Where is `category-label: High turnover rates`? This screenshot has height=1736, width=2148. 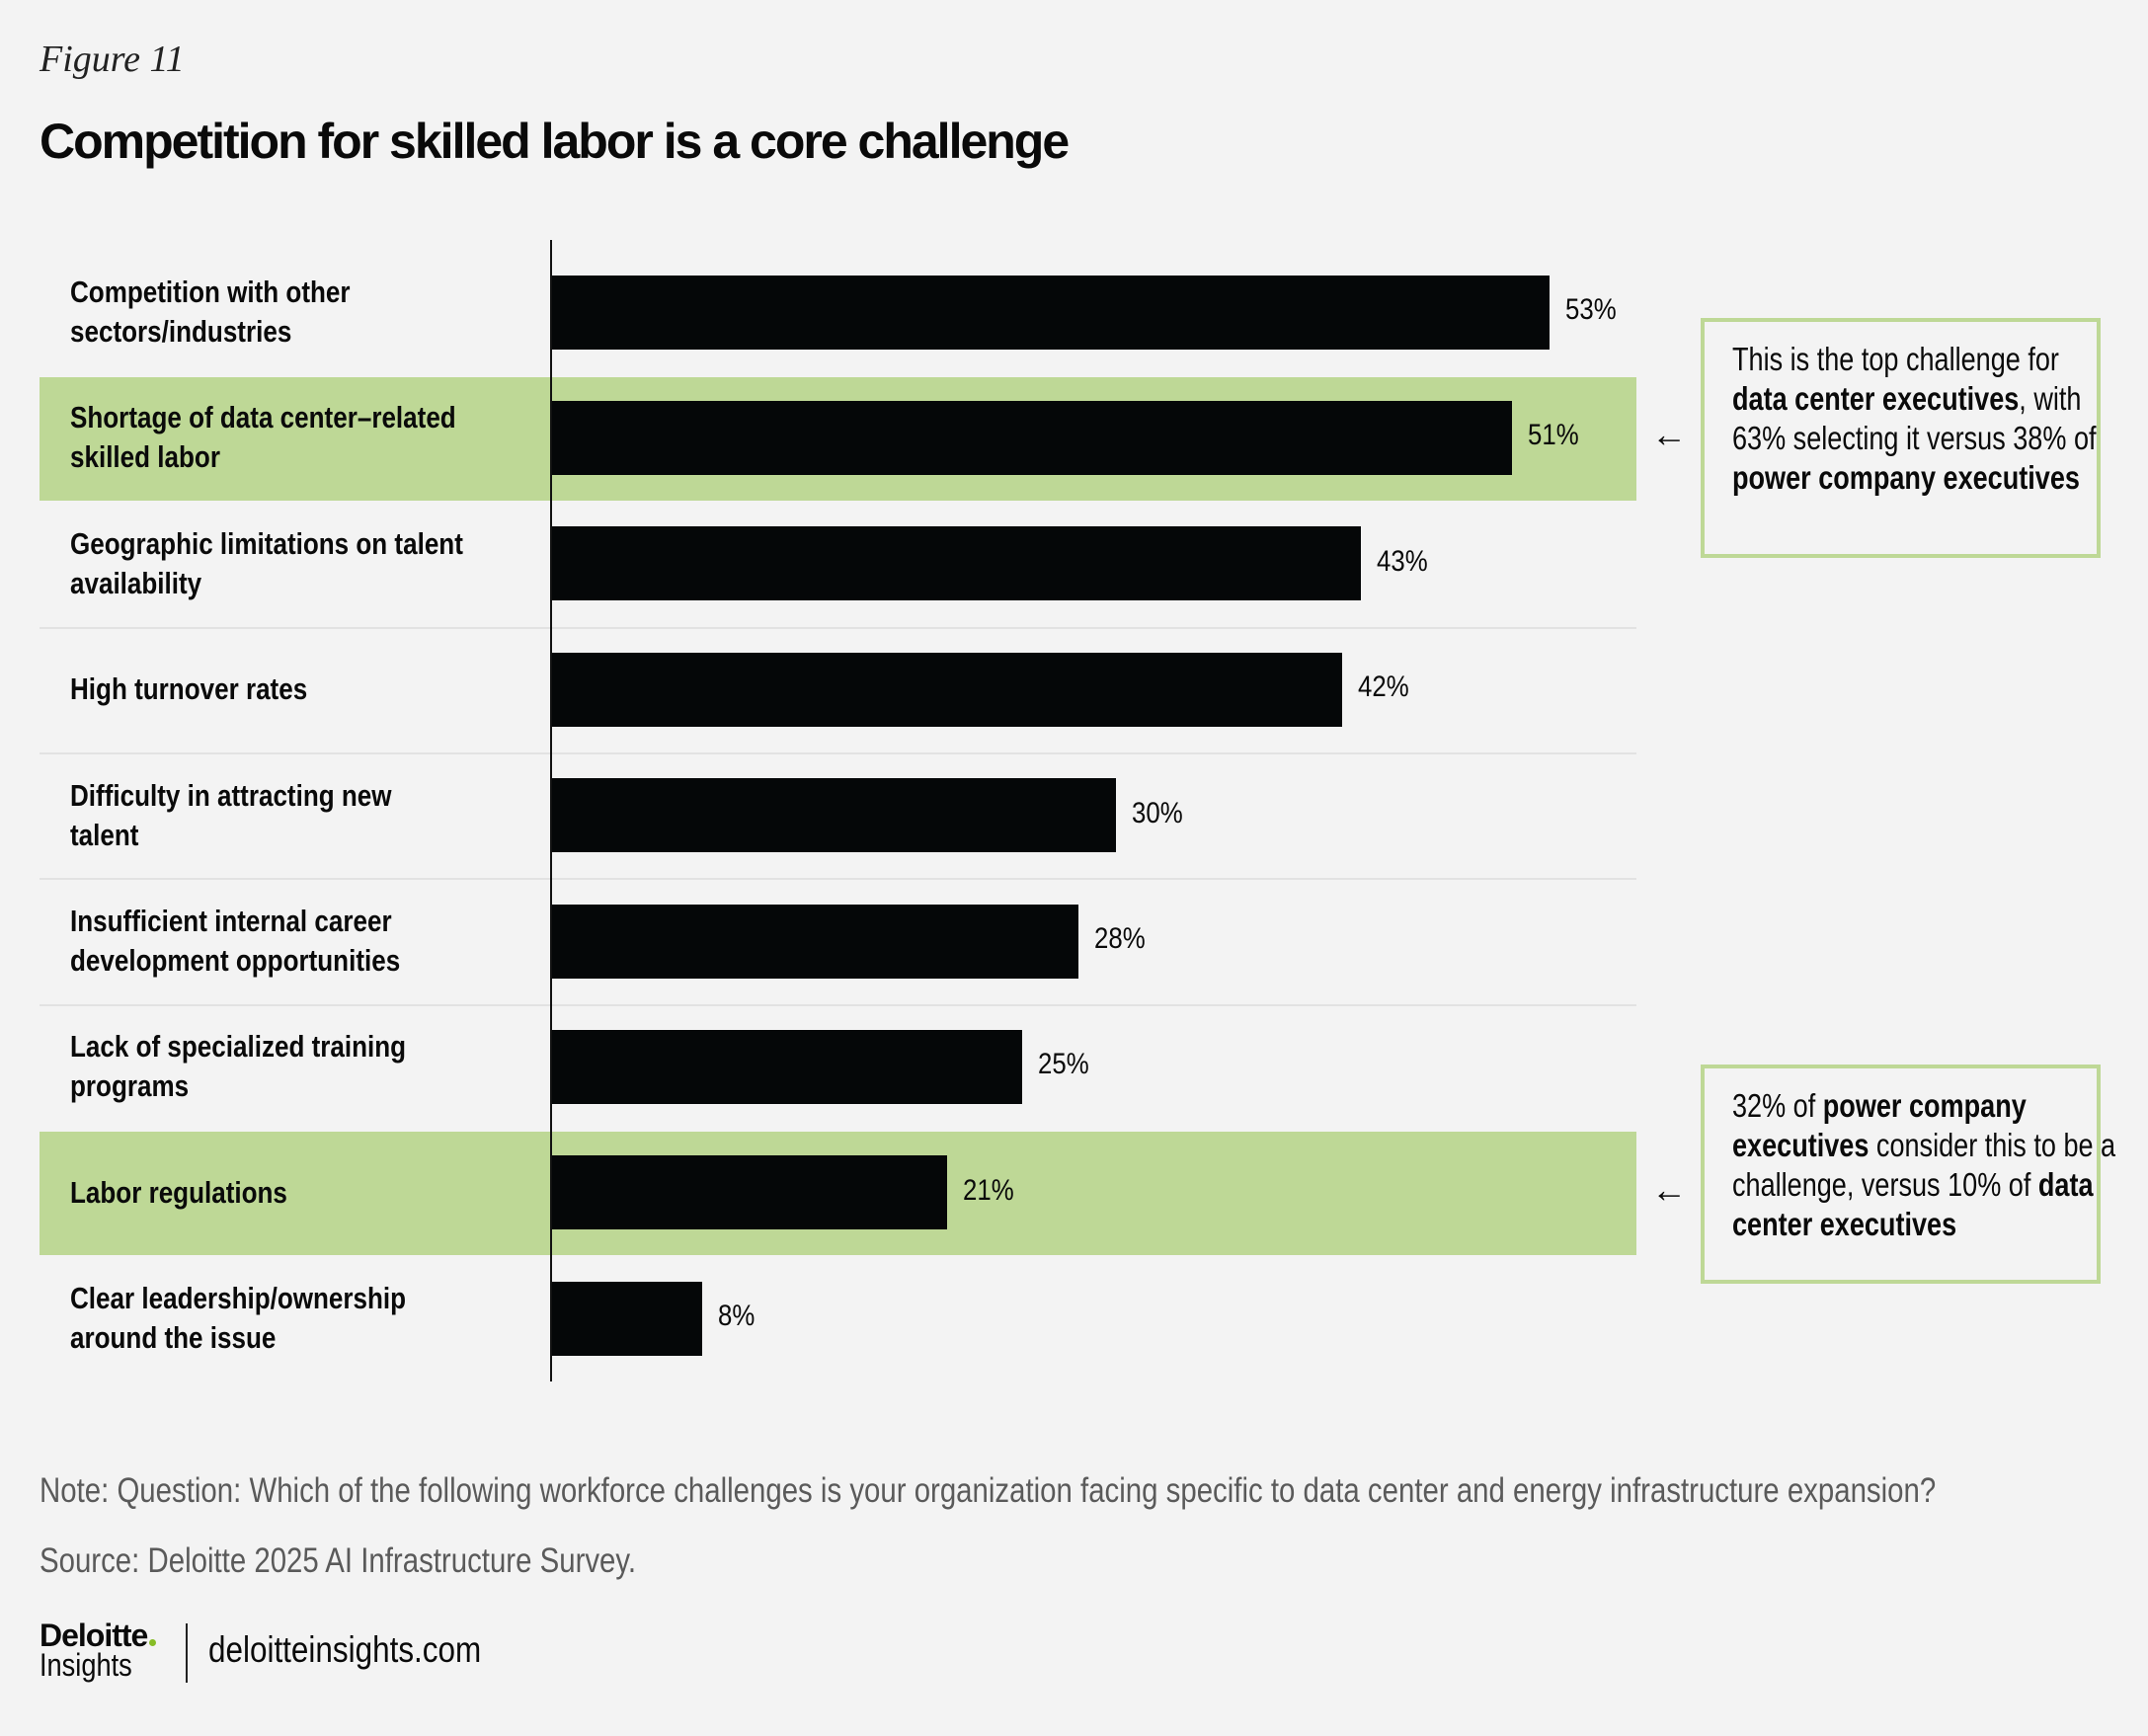
category-label: High turnover rates is located at coordinates (188, 689).